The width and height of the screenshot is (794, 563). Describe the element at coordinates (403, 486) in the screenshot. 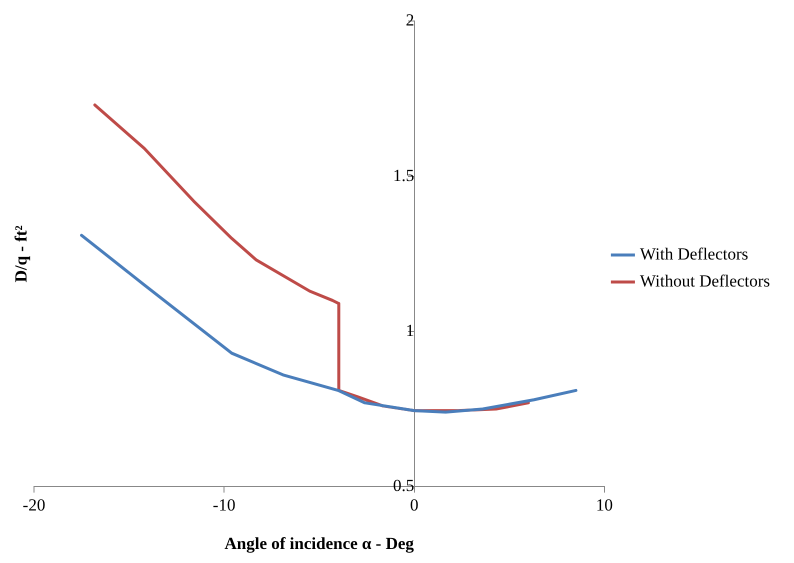

I see `y-tick-label: 0.5` at that location.